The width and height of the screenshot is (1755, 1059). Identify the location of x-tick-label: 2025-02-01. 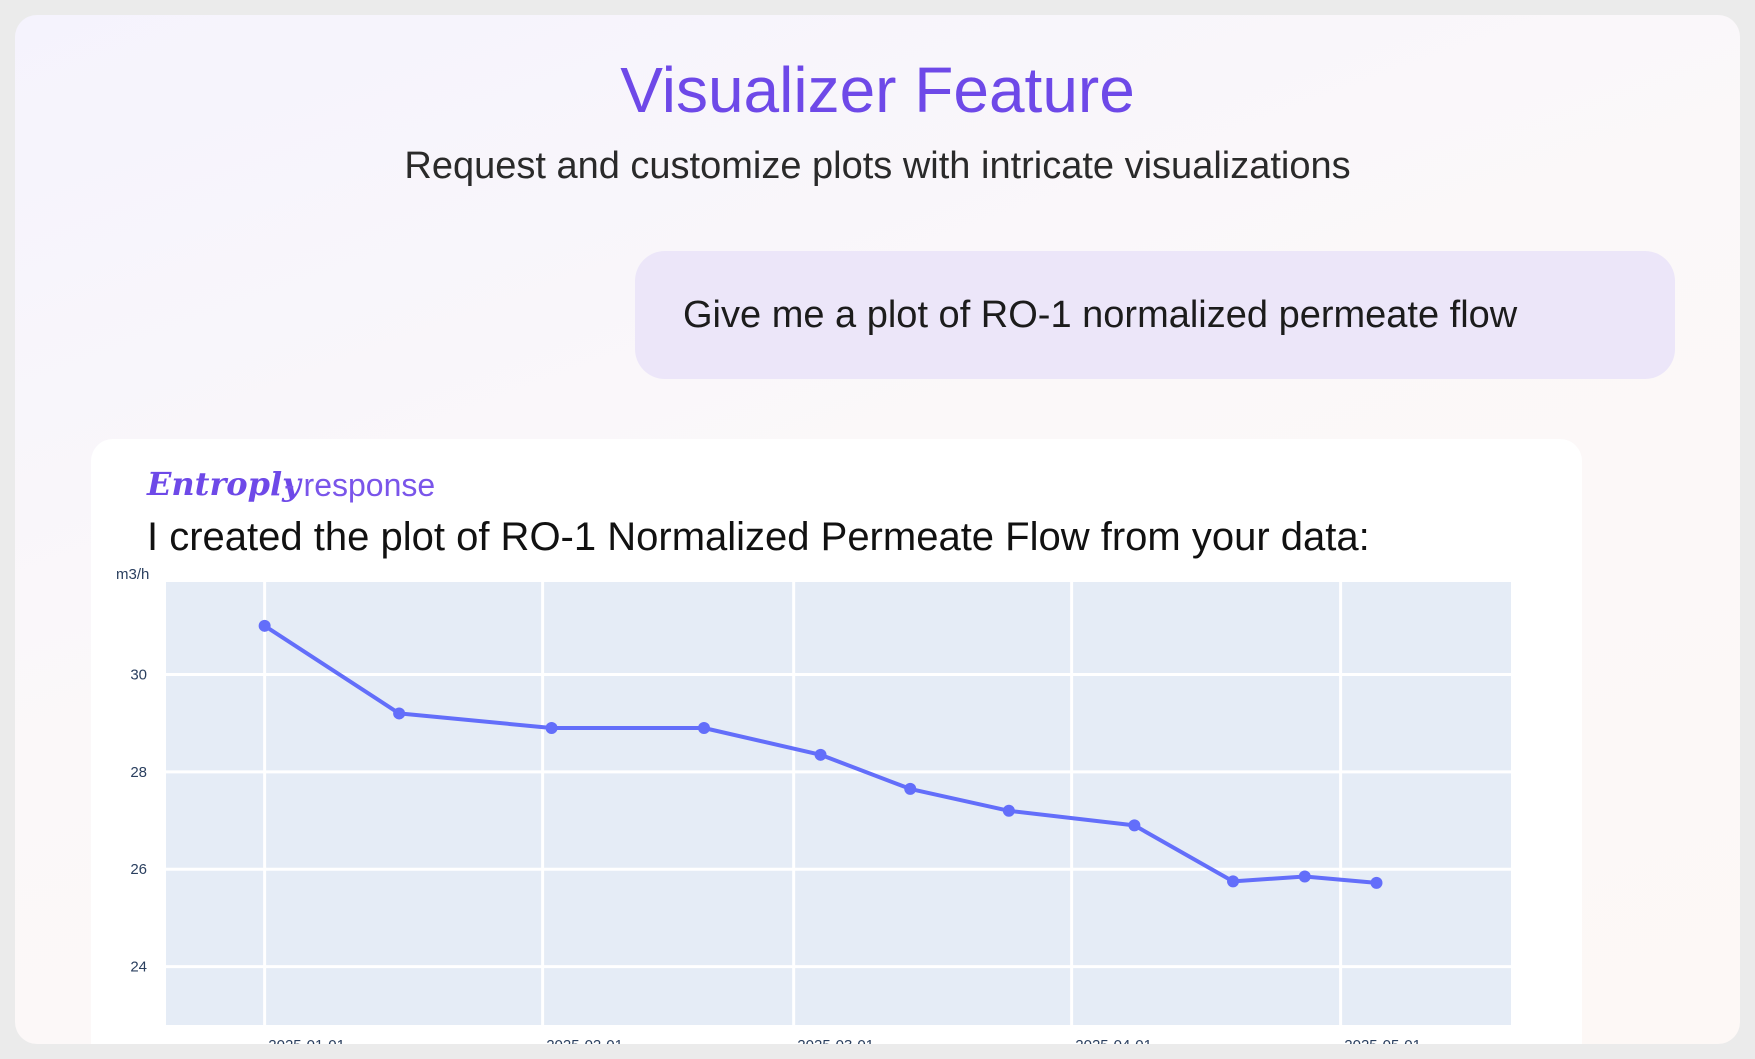
(584, 1040).